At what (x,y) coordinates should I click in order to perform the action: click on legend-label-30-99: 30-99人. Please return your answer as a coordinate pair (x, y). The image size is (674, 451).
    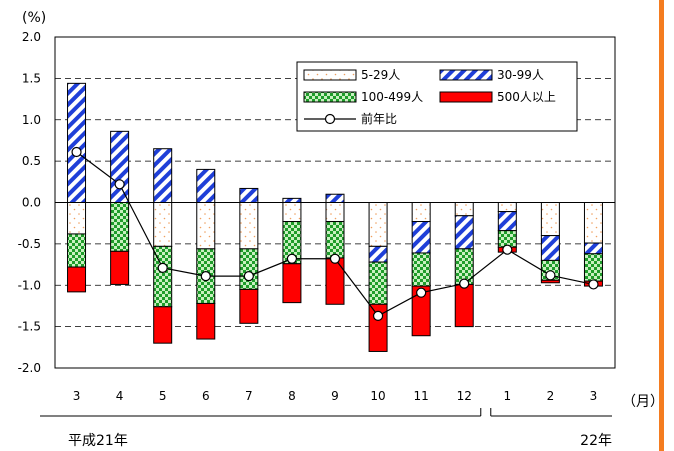
    Looking at the image, I should click on (520, 75).